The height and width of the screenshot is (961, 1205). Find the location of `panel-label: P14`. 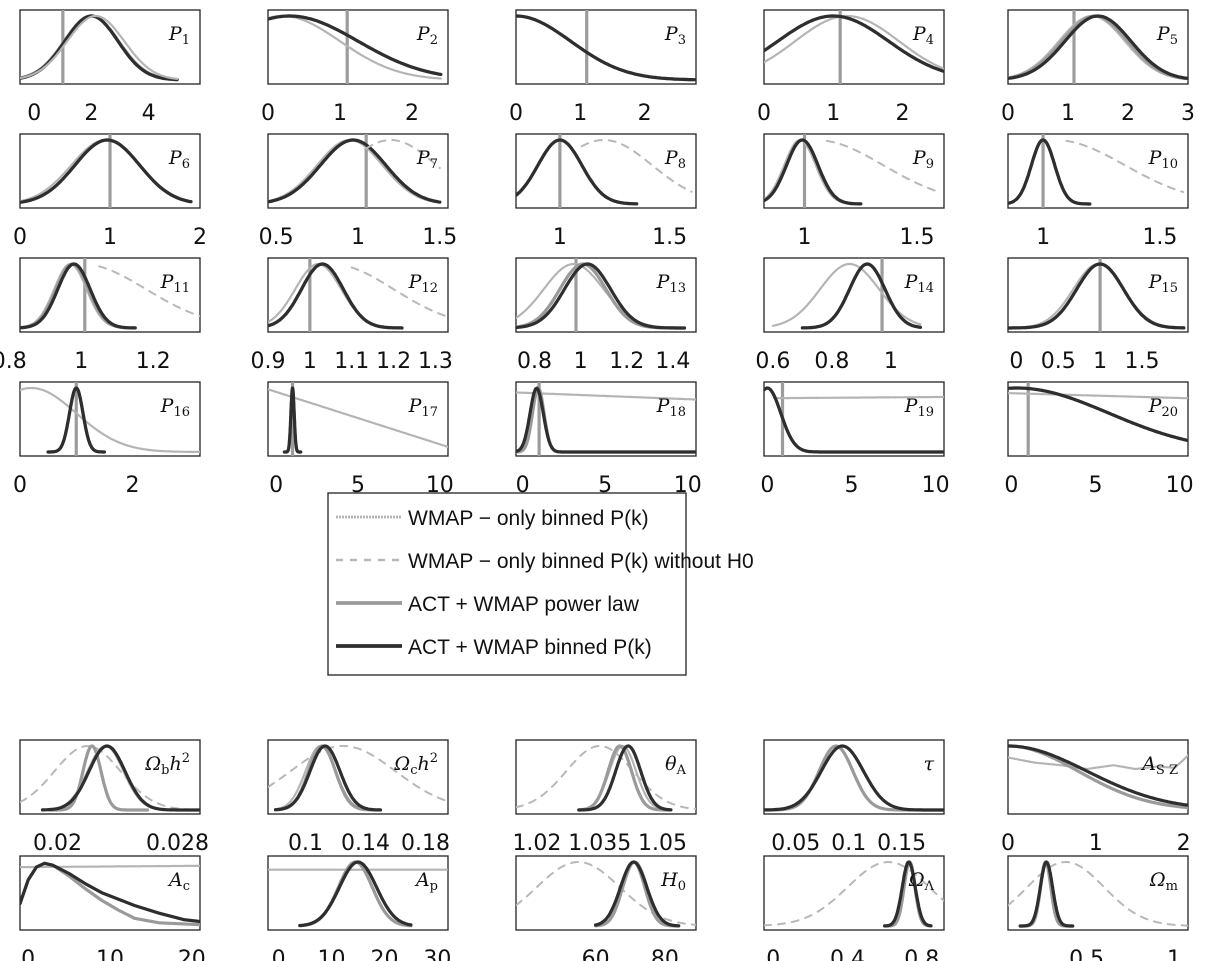

panel-label: P14 is located at coordinates (919, 283).